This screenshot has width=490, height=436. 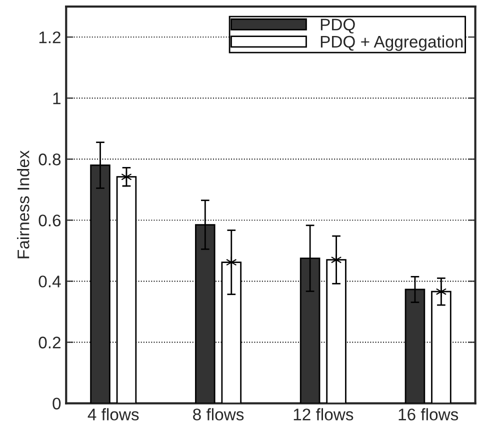 I want to click on x-tick-label: 16 flows, so click(x=428, y=414).